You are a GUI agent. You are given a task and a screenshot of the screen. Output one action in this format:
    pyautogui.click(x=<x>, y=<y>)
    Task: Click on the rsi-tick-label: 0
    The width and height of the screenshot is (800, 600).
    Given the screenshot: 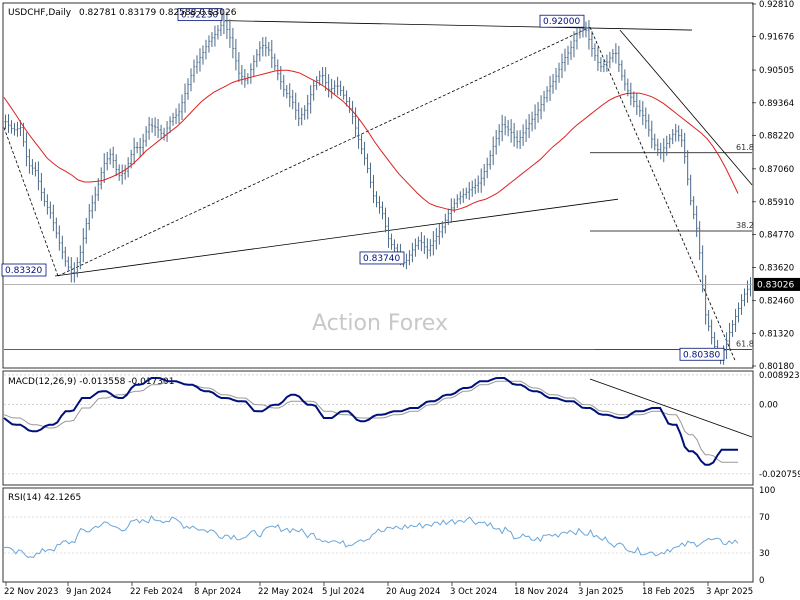 What is the action you would take?
    pyautogui.click(x=761, y=581)
    